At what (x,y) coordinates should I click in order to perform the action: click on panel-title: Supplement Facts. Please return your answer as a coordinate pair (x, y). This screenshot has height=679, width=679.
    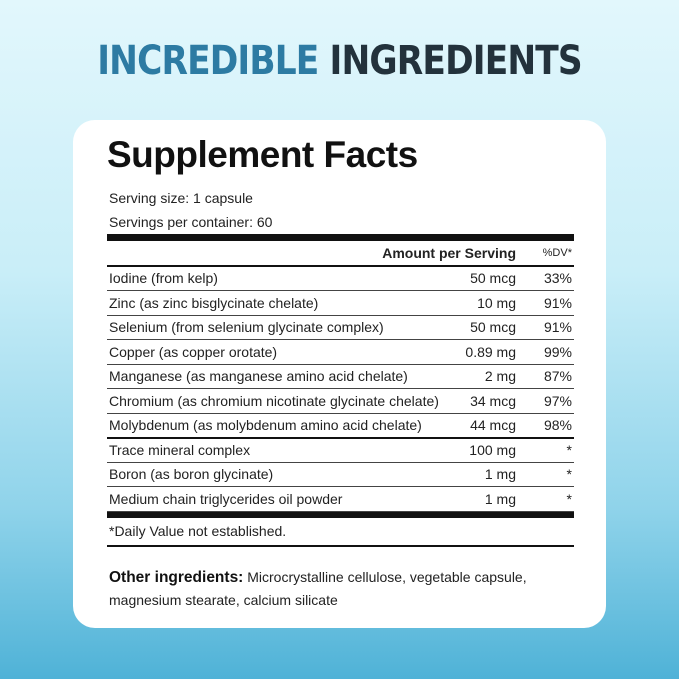
    Looking at the image, I should click on (262, 154).